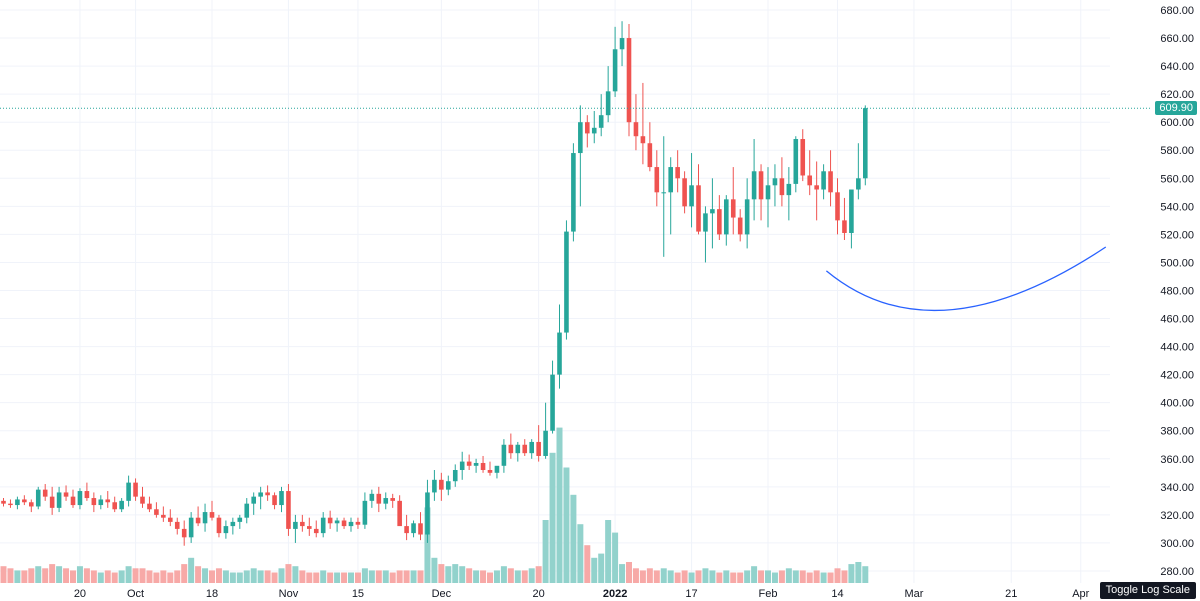 The width and height of the screenshot is (1200, 601). What do you see at coordinates (1011, 594) in the screenshot?
I see `time-tick-label: 21` at bounding box center [1011, 594].